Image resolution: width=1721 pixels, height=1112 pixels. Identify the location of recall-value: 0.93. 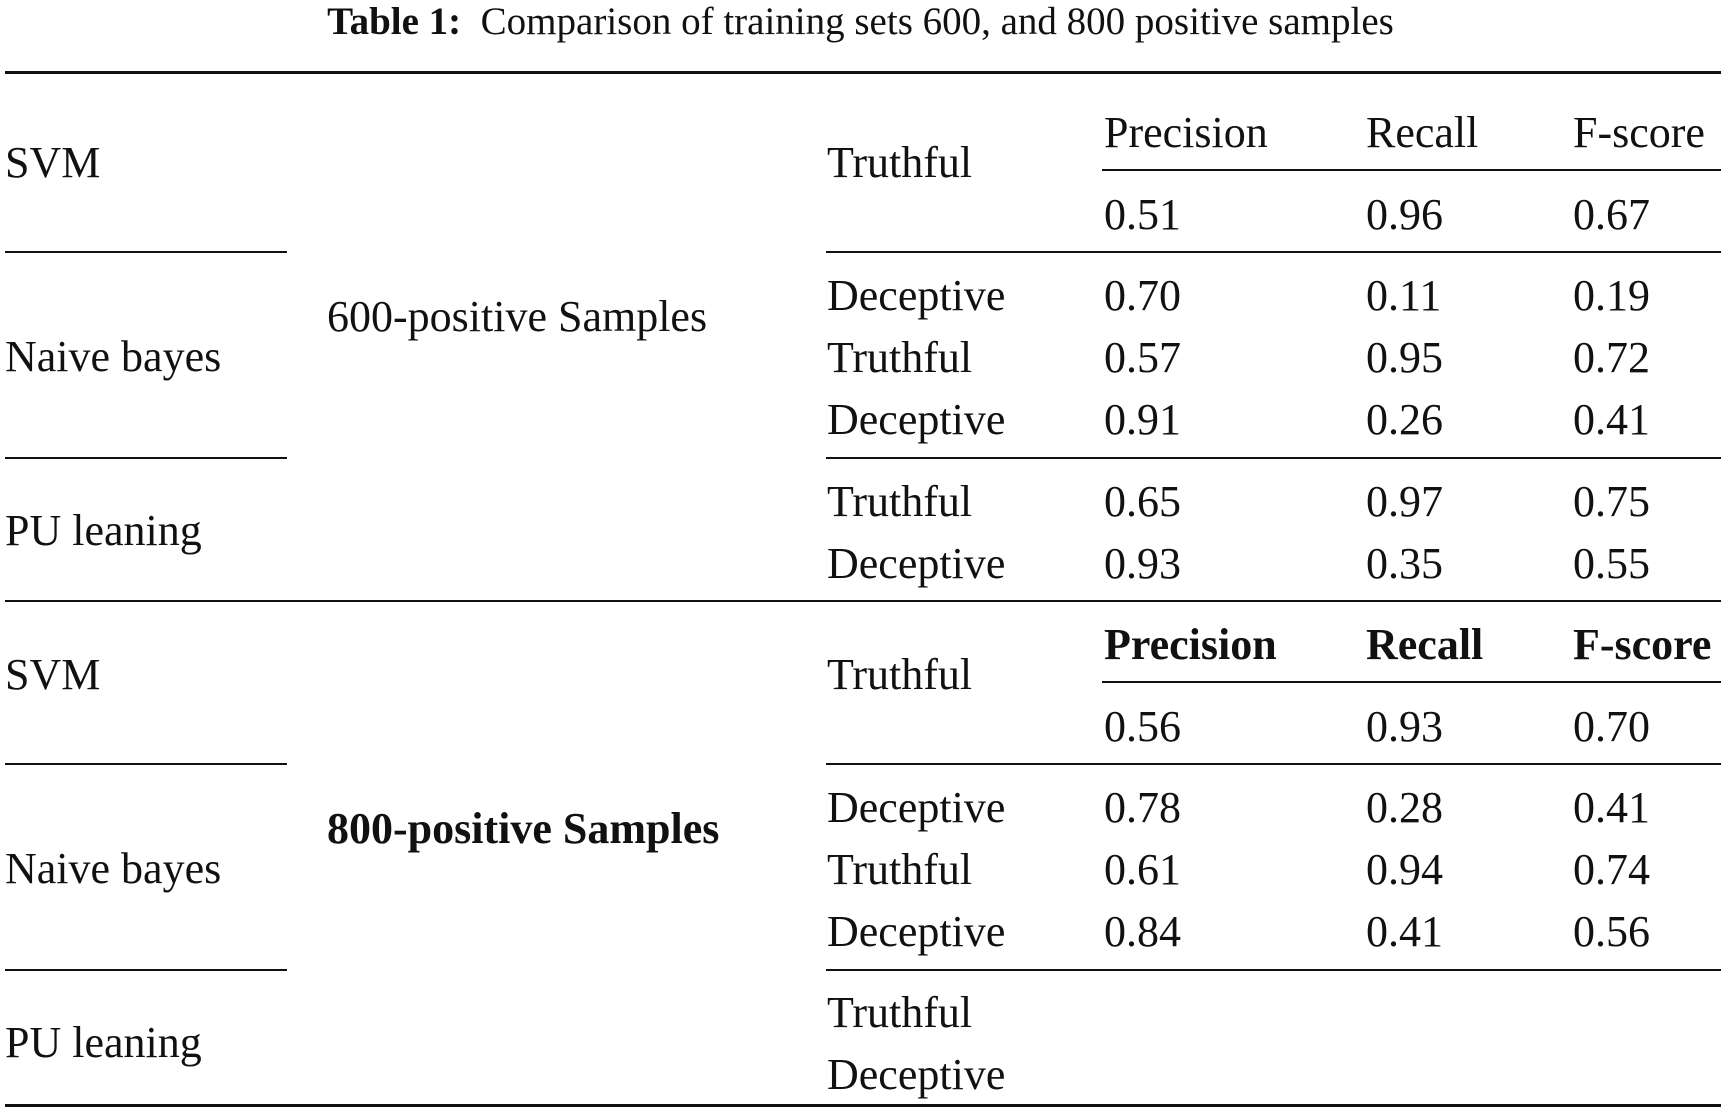
(1404, 726).